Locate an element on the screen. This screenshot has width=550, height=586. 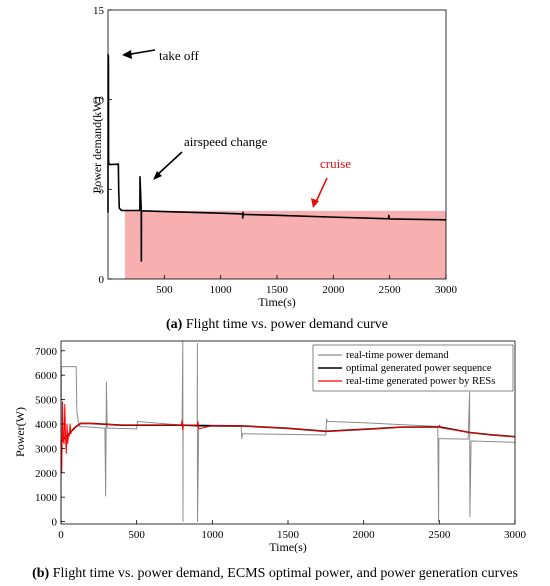
legend-label-res: real-time generated power by RESs is located at coordinates (420, 381).